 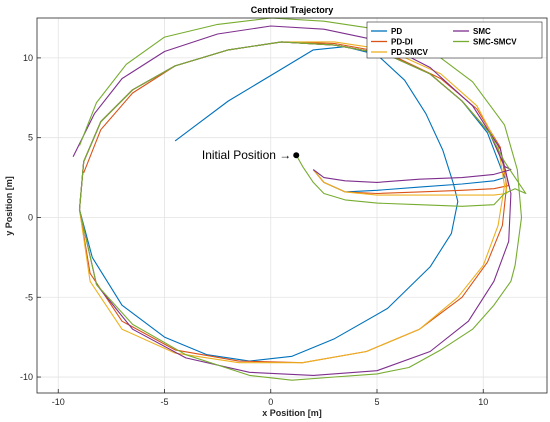 I want to click on marker-layer, so click(x=296, y=155).